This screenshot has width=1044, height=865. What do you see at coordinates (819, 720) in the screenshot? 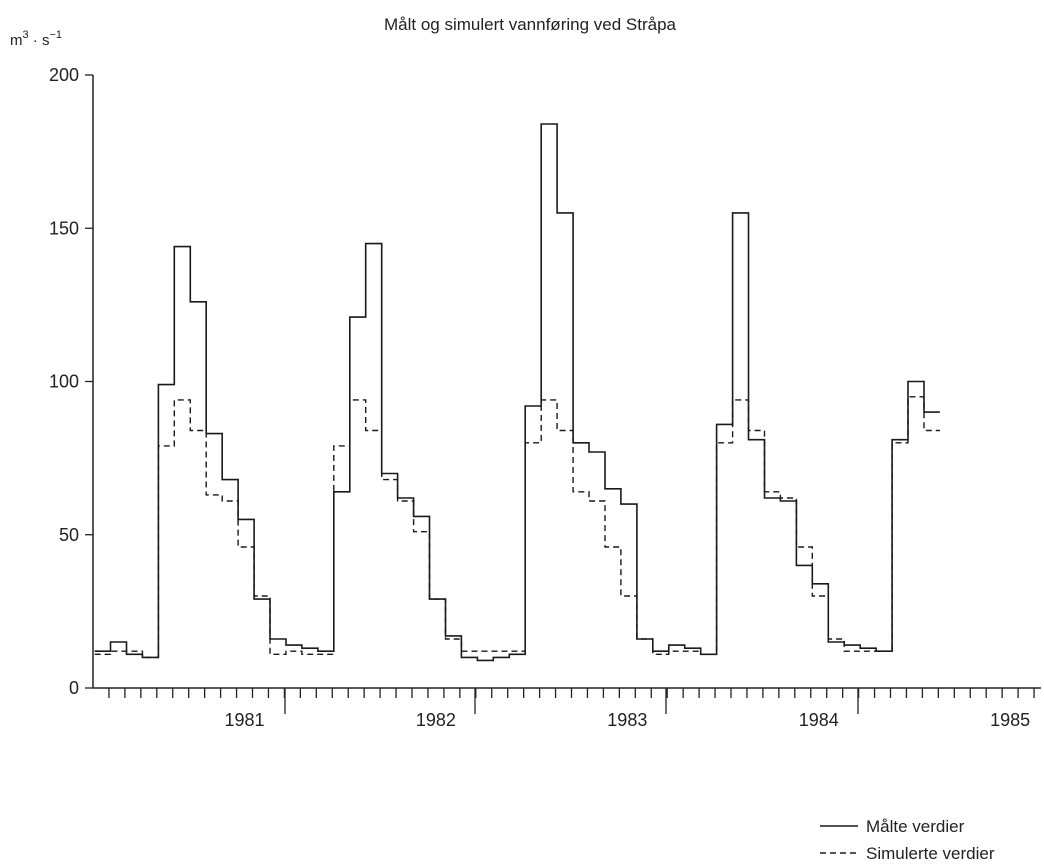
I see `year-label-1984: 1984` at bounding box center [819, 720].